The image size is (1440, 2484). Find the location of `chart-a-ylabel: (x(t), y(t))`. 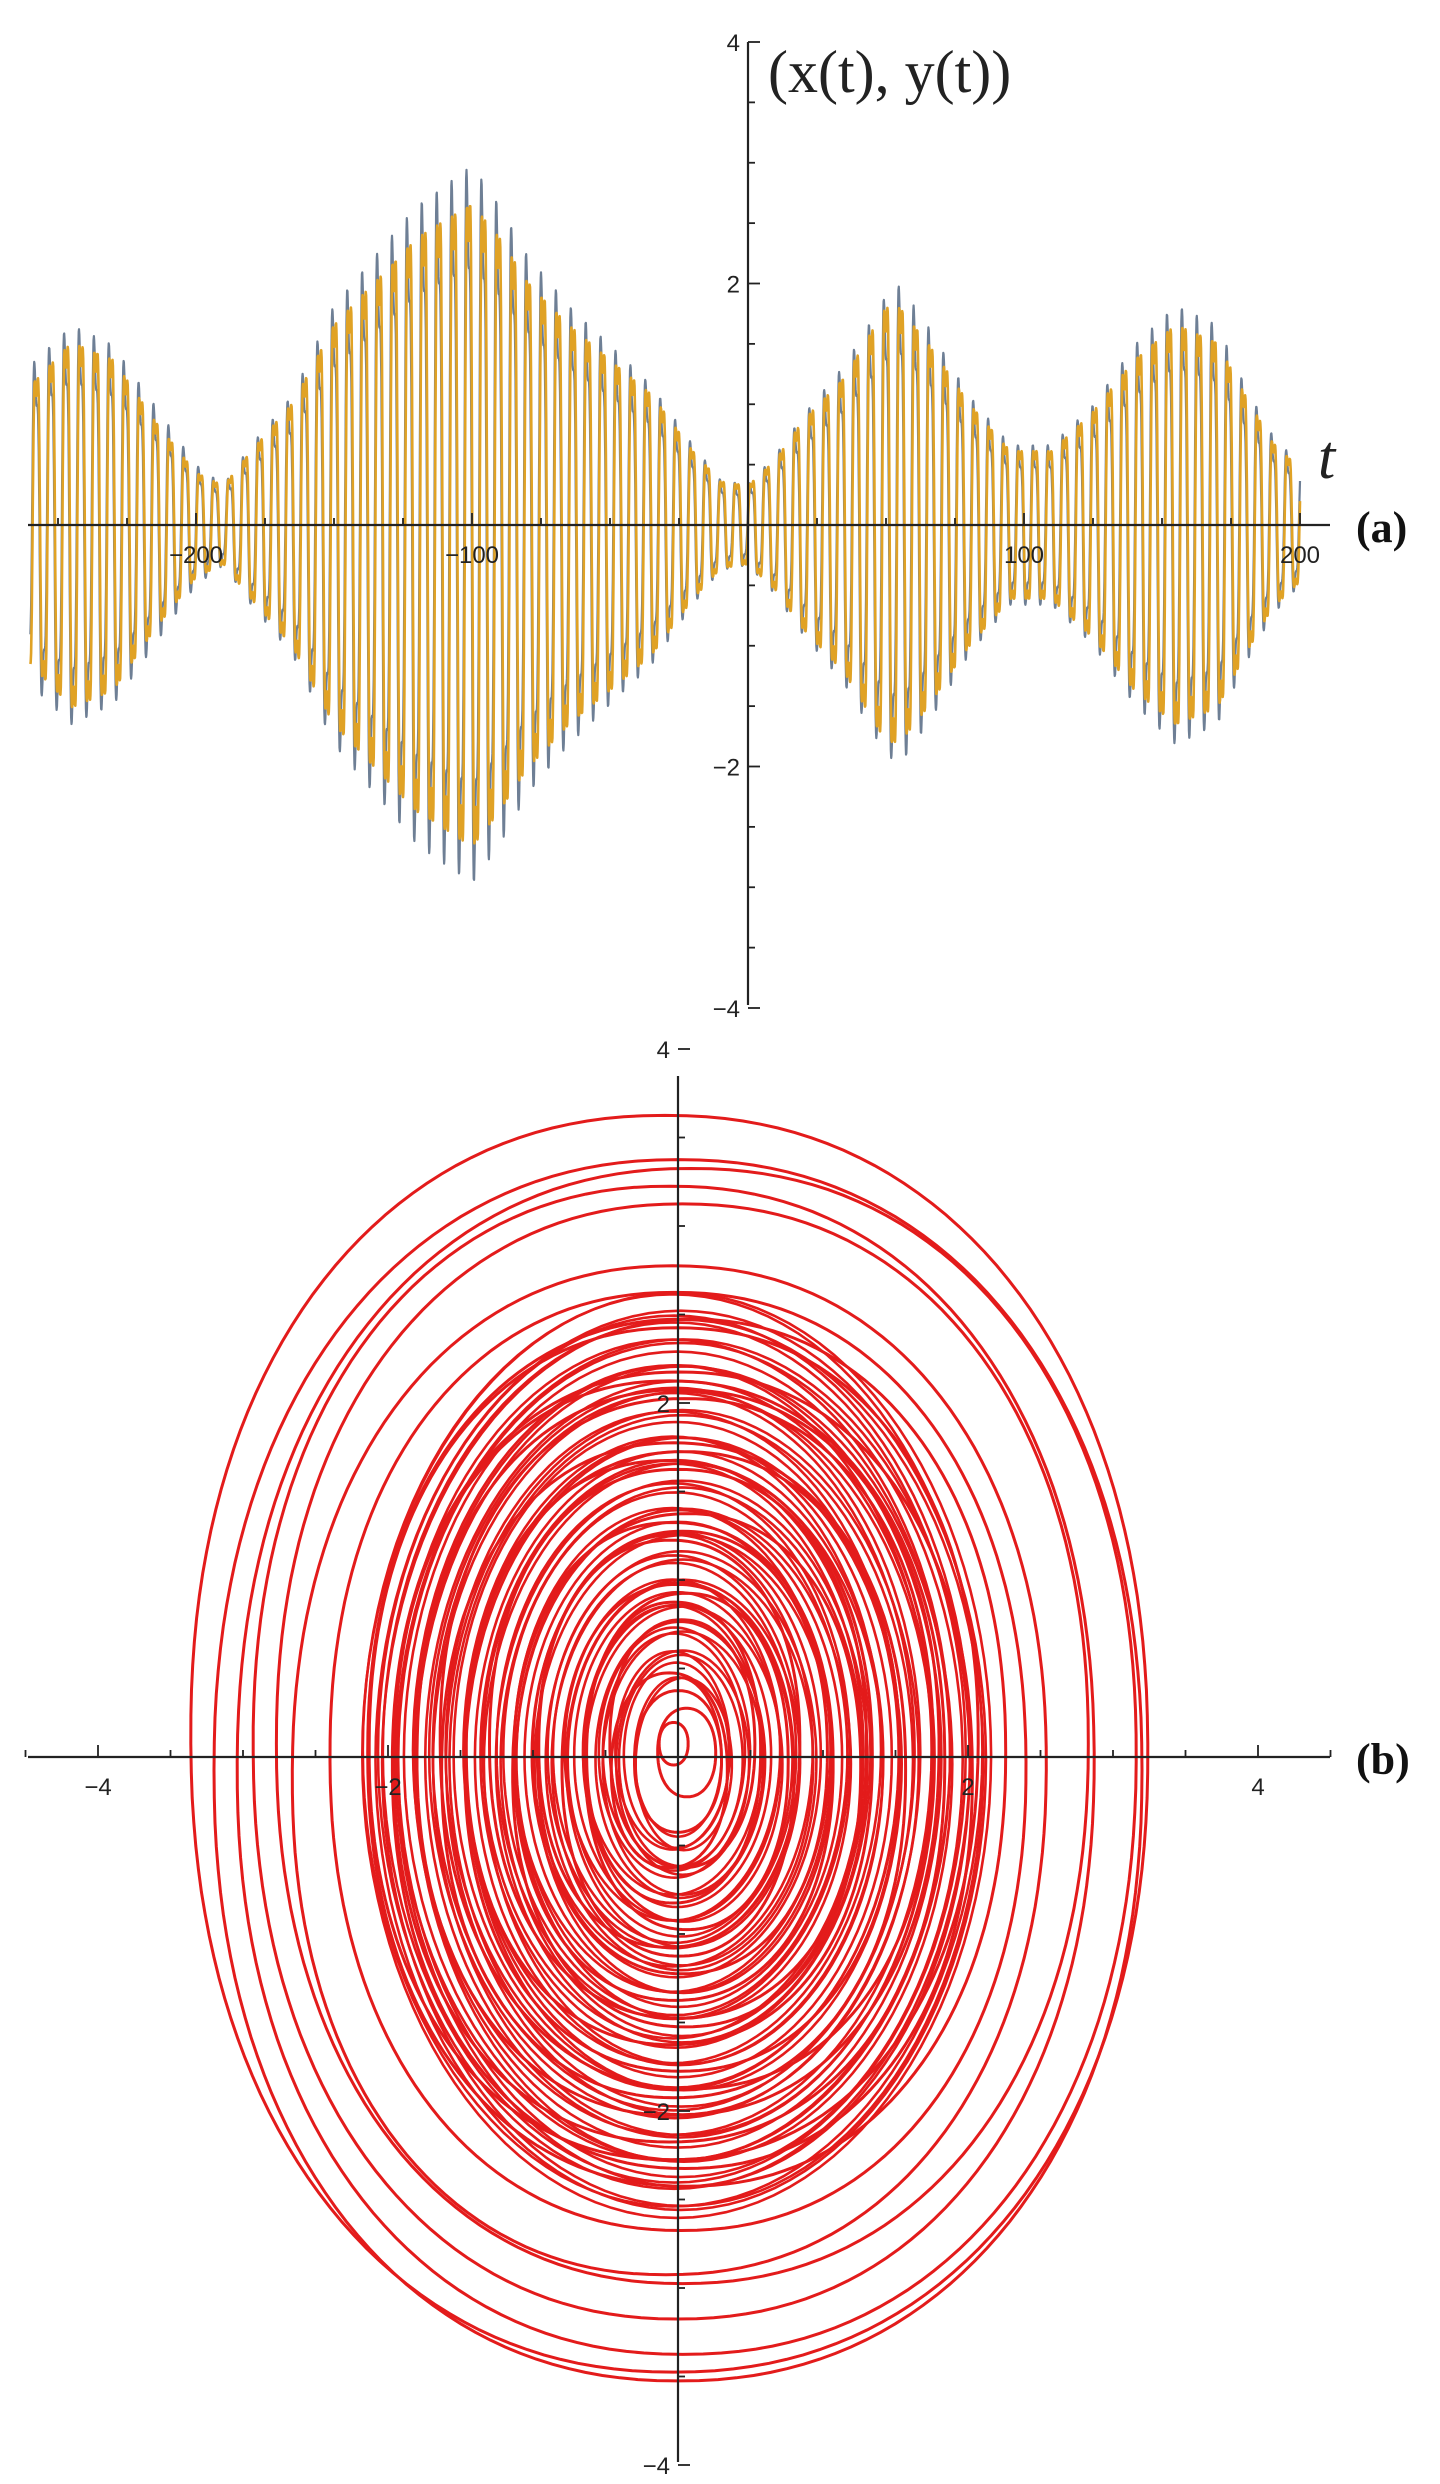

chart-a-ylabel: (x(t), y(t)) is located at coordinates (889, 72).